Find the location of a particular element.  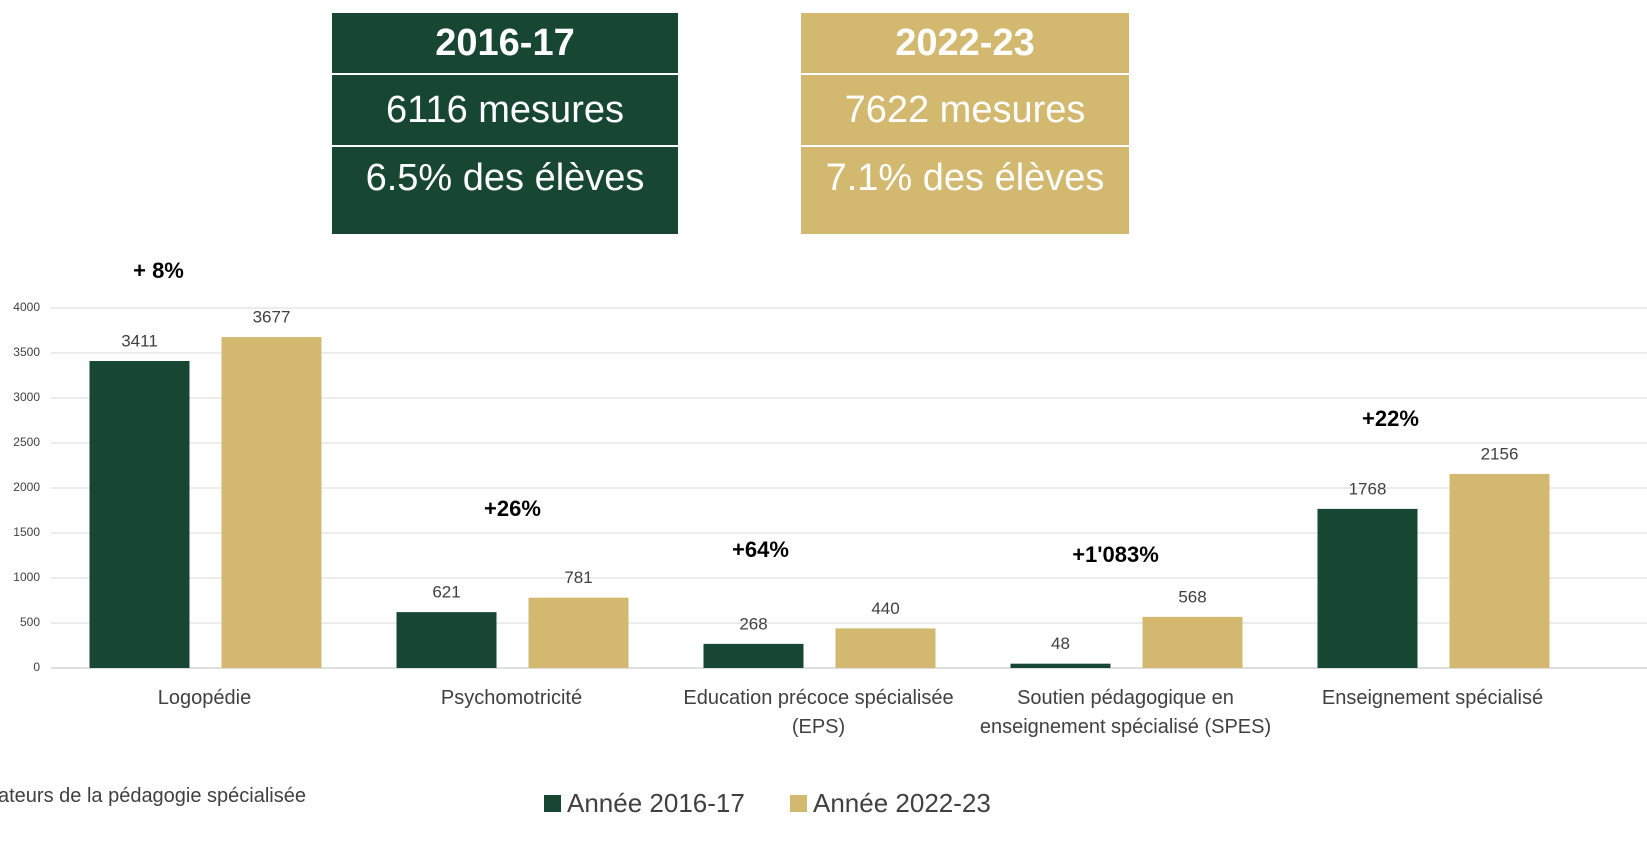

x-tick-label: Logopédie is located at coordinates (204, 698).